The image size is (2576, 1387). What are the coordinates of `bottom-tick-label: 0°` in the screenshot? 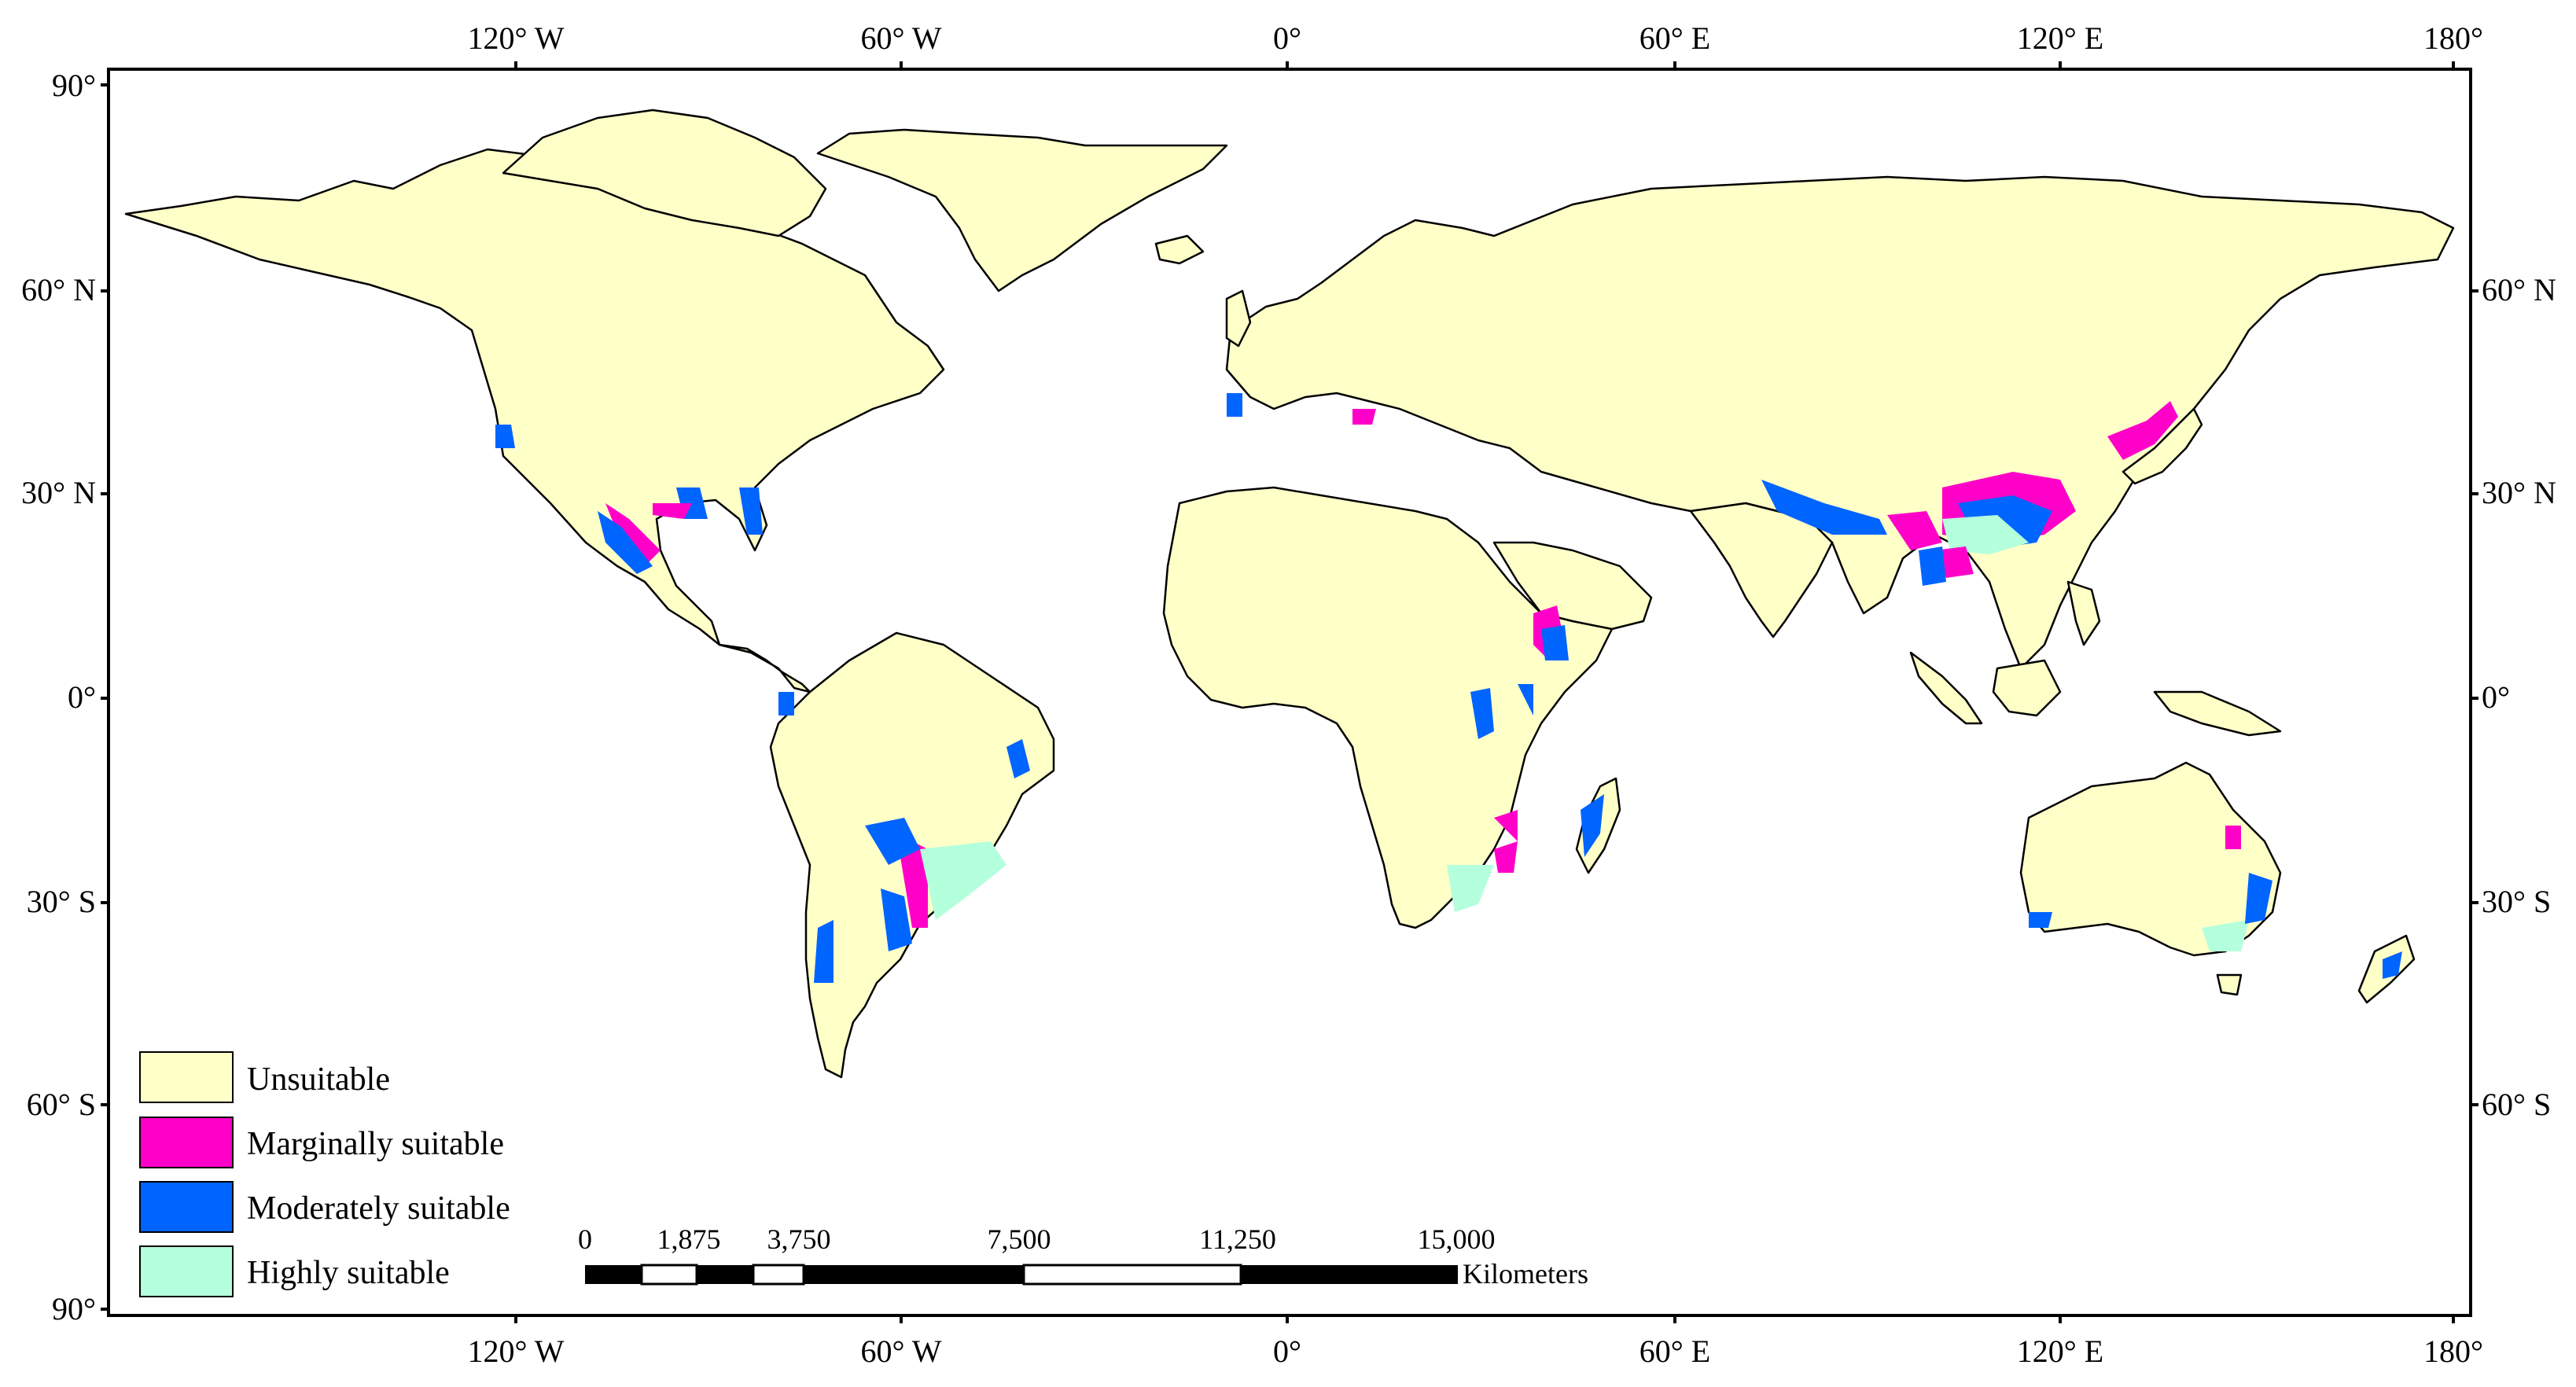 It's located at (1287, 1351).